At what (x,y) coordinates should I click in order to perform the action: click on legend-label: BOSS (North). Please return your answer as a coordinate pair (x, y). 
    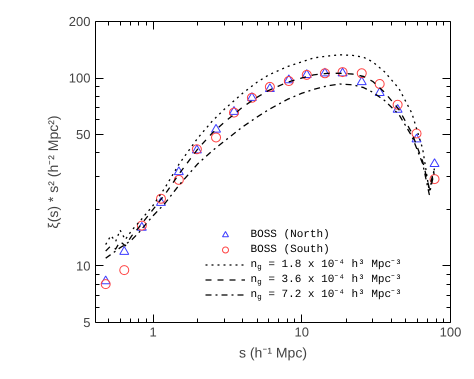
    Looking at the image, I should click on (290, 235).